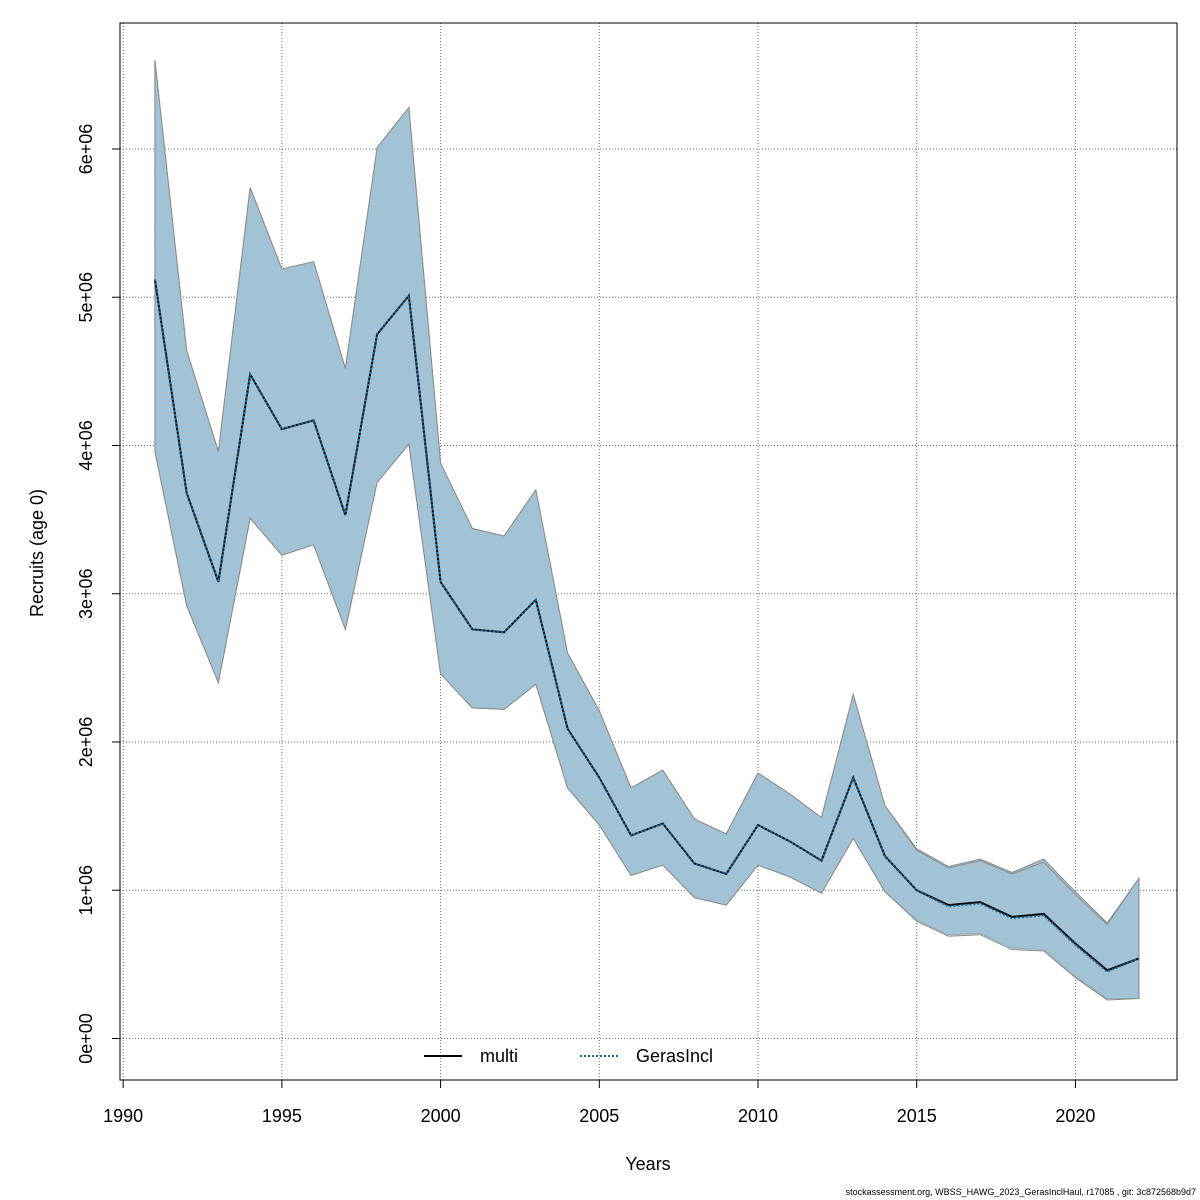 The image size is (1200, 1200). Describe the element at coordinates (917, 1116) in the screenshot. I see `x-tick-label: 2015` at that location.